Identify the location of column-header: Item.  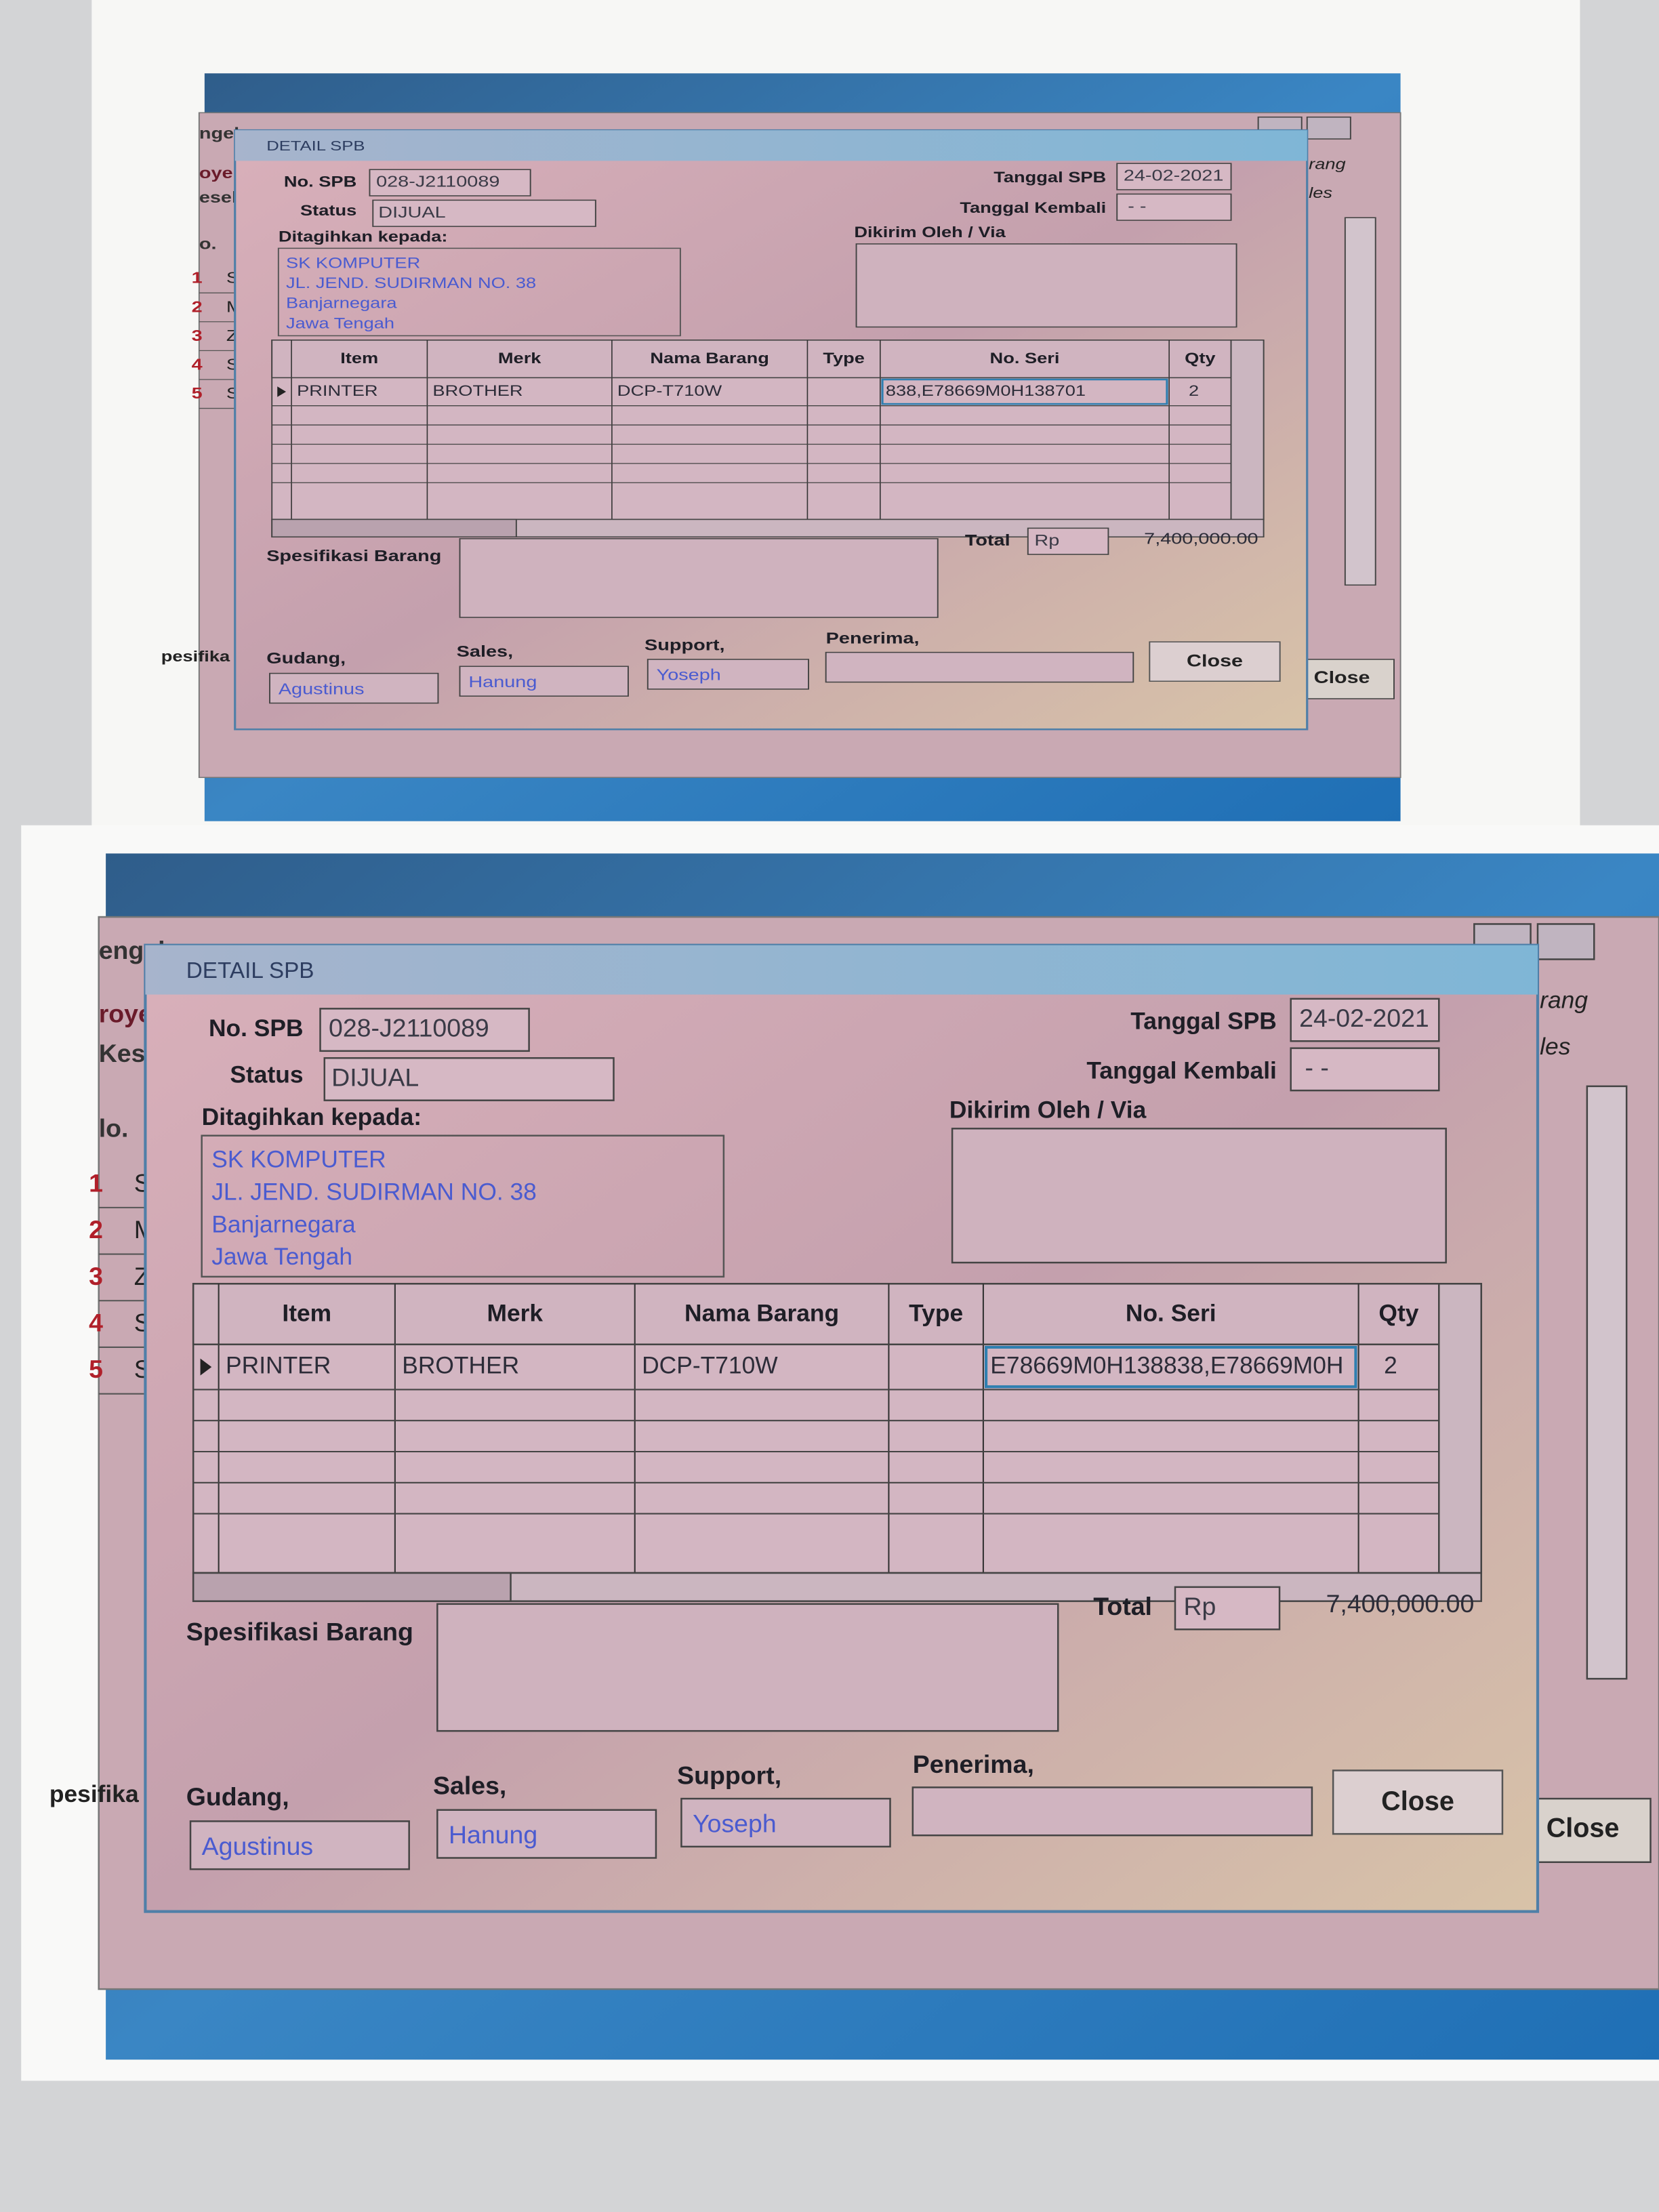
(359, 358).